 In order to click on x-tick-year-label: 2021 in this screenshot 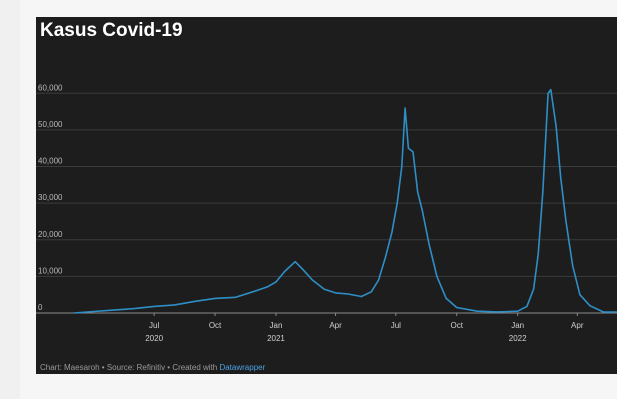, I will do `click(276, 338)`.